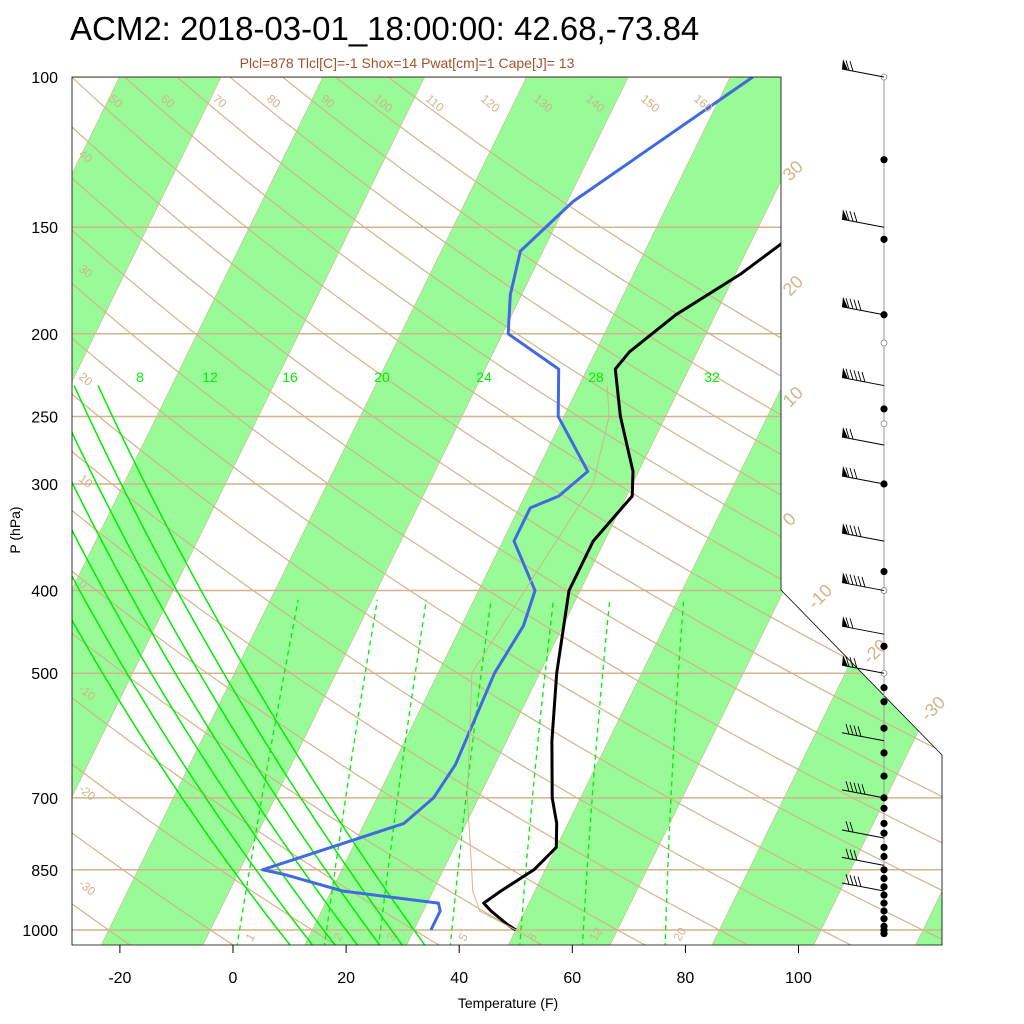  Describe the element at coordinates (40, 931) in the screenshot. I see `y-tick-label: 1000` at that location.